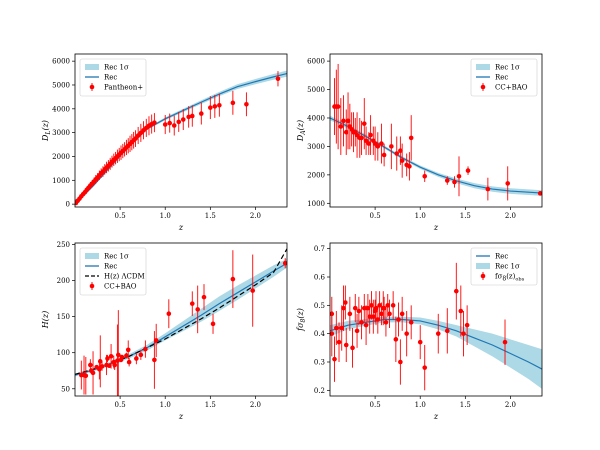 This screenshot has width=600, height=450. I want to click on y-tick-label: 0.2, so click(319, 391).